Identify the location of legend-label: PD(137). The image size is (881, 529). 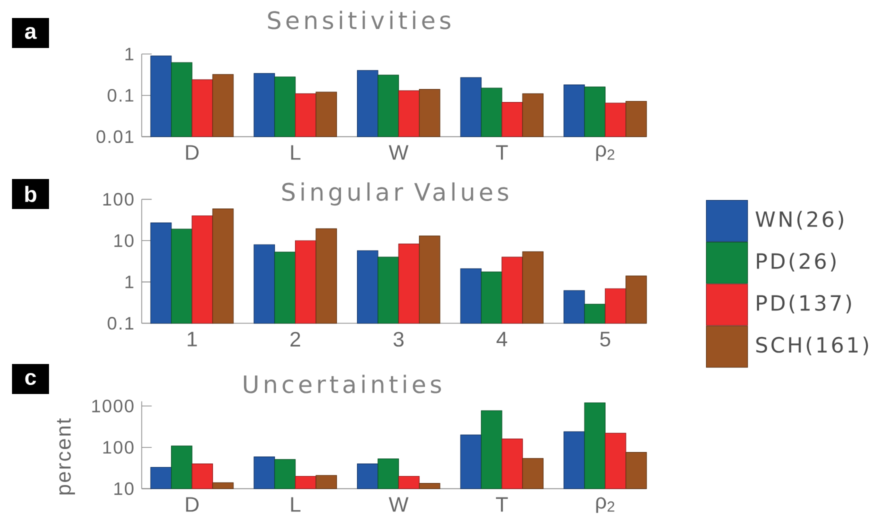
(803, 304).